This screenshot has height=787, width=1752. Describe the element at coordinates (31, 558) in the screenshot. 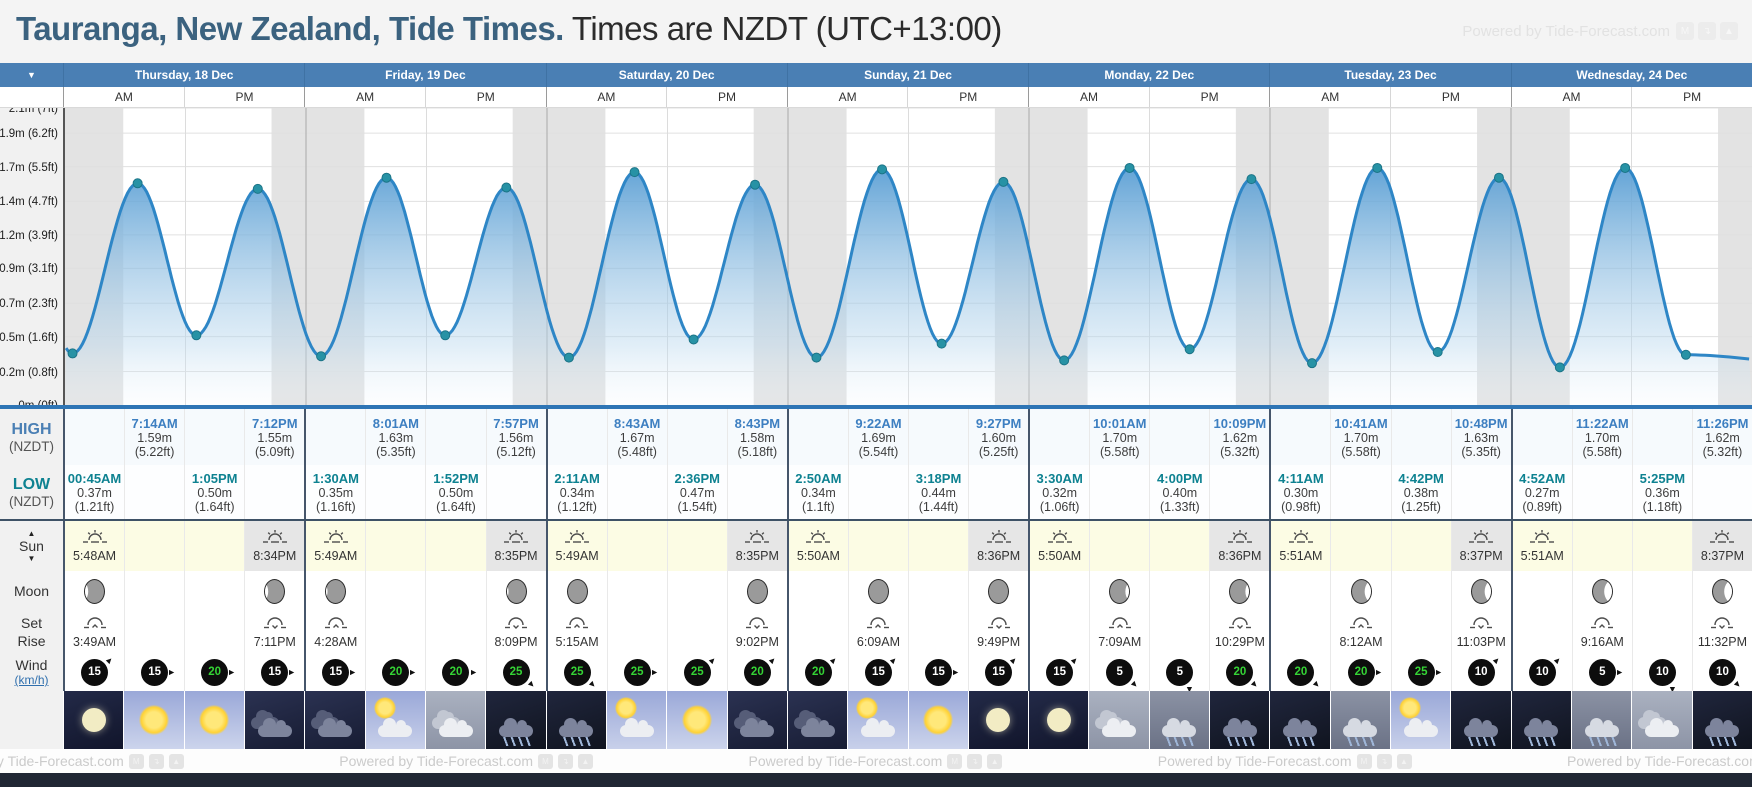

I see `sun-down-caret-icon: ▼` at that location.